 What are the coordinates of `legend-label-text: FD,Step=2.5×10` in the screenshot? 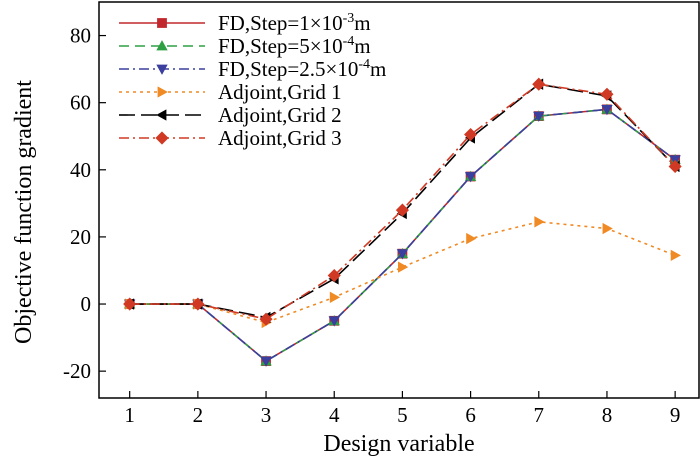 It's located at (288, 69).